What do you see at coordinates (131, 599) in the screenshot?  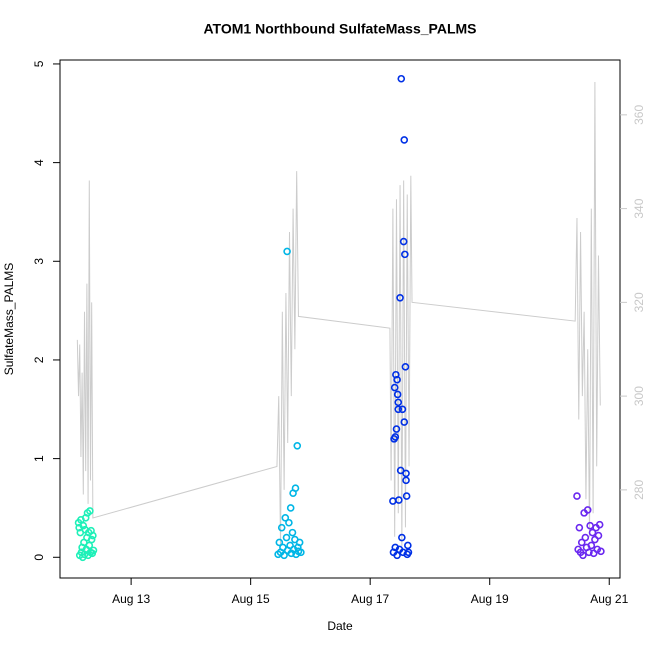 I see `x-tick-label: Aug 13` at bounding box center [131, 599].